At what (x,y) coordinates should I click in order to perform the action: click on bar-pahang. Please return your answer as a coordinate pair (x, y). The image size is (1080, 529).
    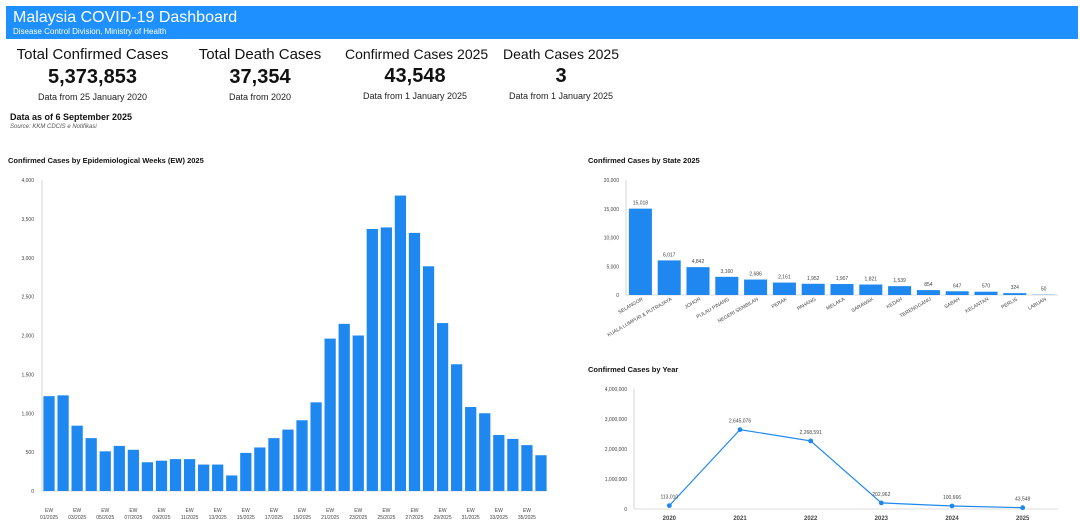
    Looking at the image, I should click on (813, 289).